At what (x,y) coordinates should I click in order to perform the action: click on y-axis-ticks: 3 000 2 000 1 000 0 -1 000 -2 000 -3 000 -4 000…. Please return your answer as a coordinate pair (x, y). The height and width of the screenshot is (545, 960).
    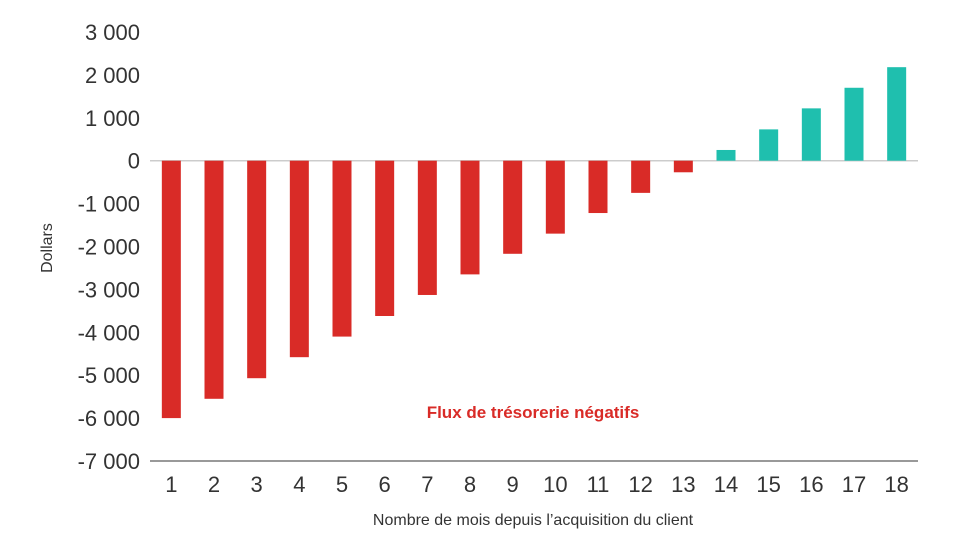
    Looking at the image, I should click on (109, 247).